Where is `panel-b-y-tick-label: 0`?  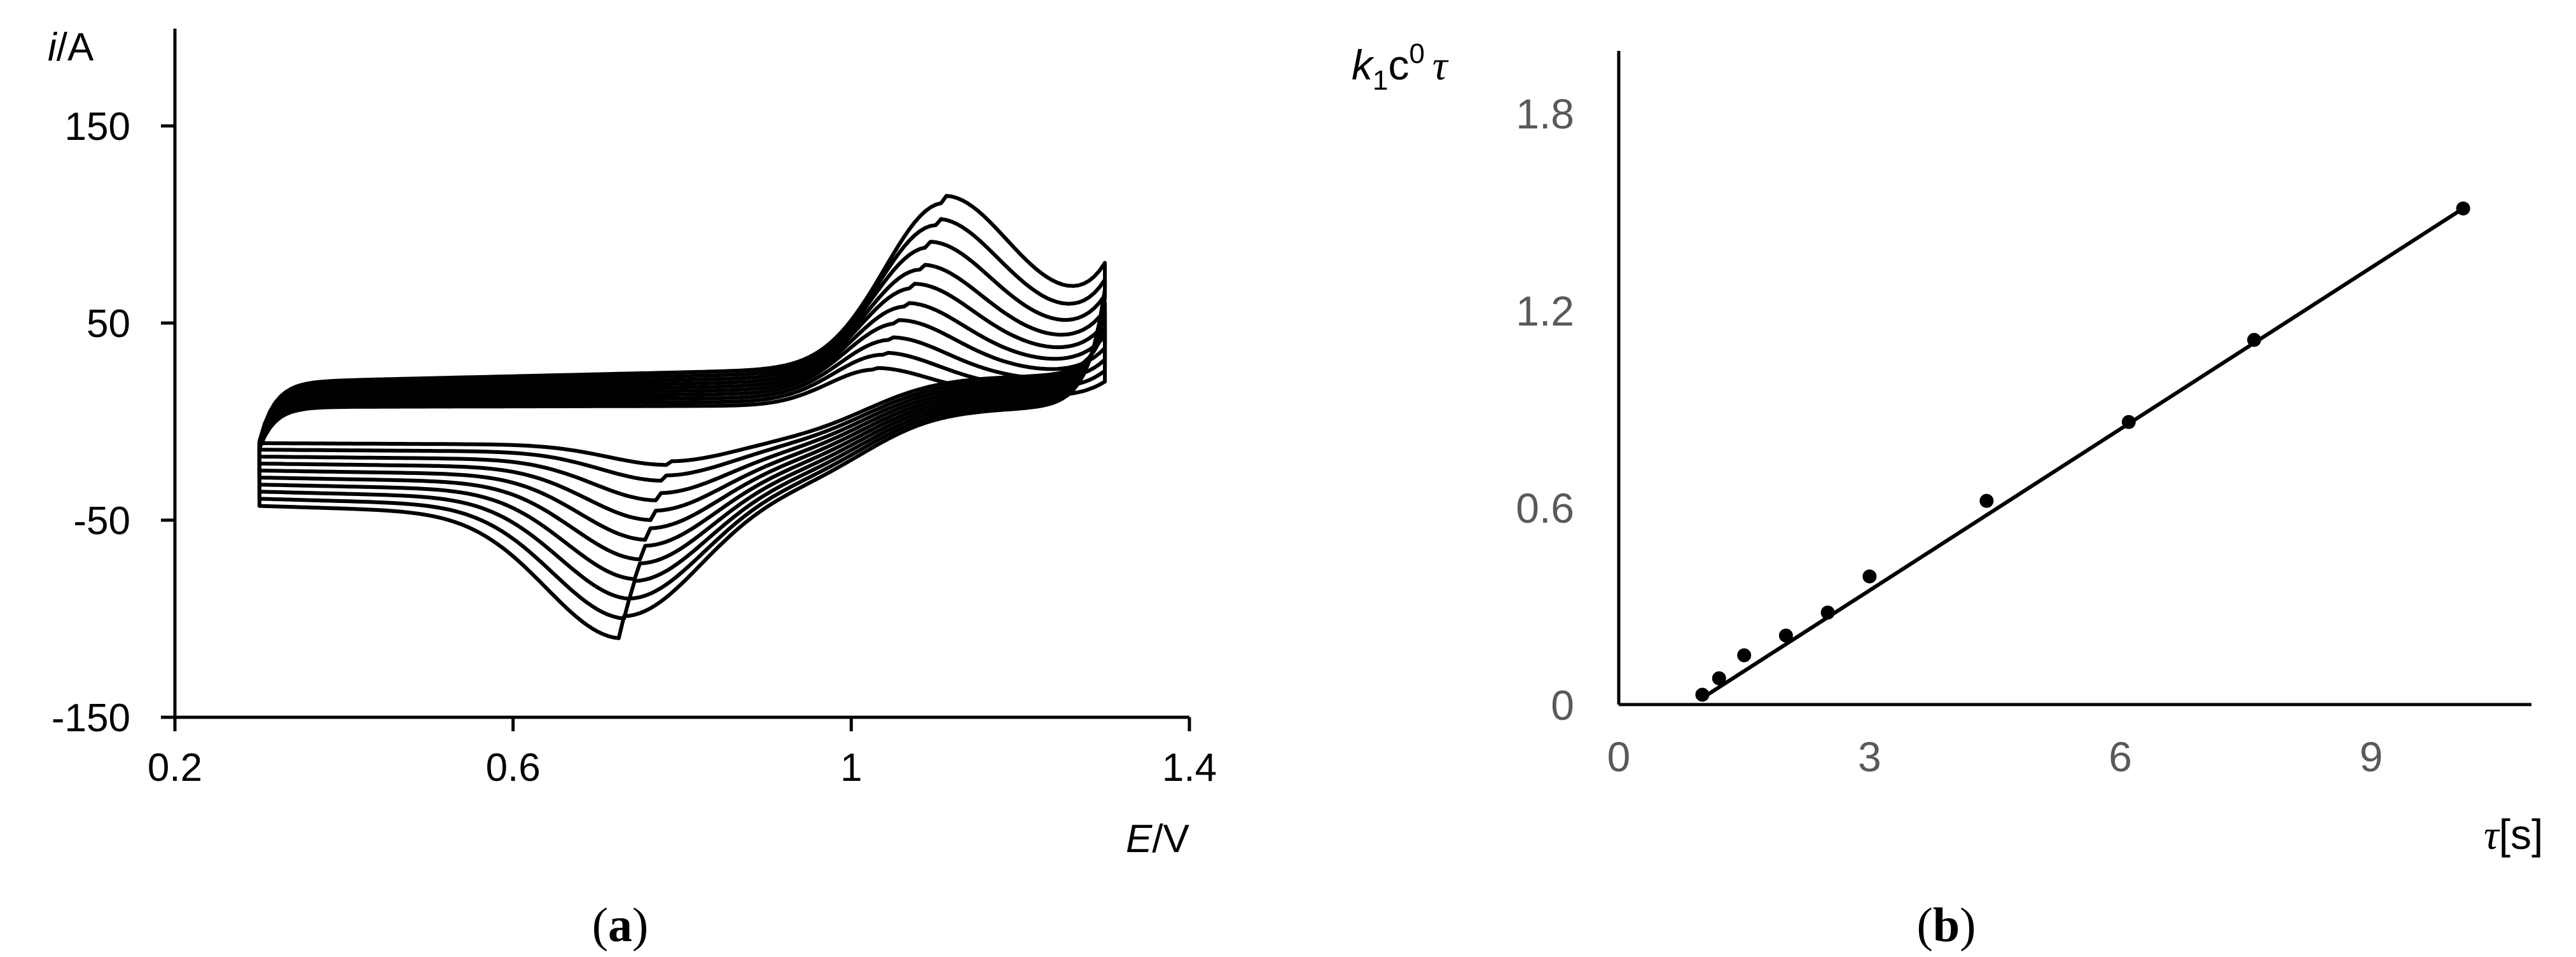 panel-b-y-tick-label: 0 is located at coordinates (1562, 705).